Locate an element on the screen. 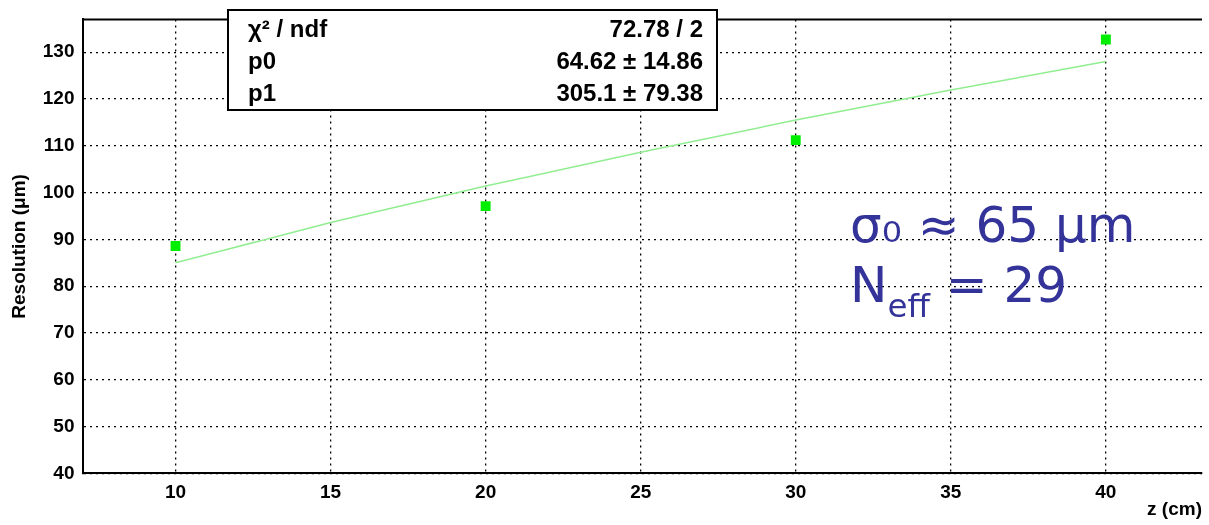 Image resolution: width=1209 pixels, height=525 pixels. y-tick-label: 70 is located at coordinates (64, 332).